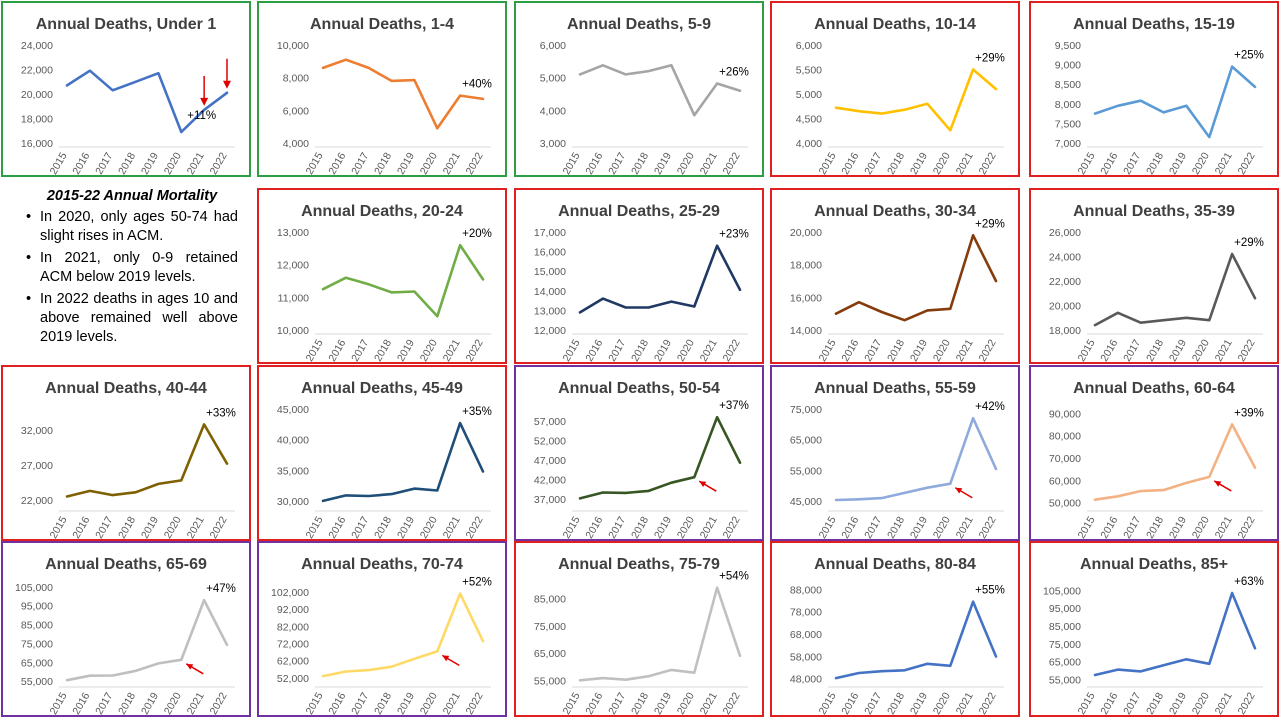  I want to click on y-tick-label: 37,000, so click(550, 500).